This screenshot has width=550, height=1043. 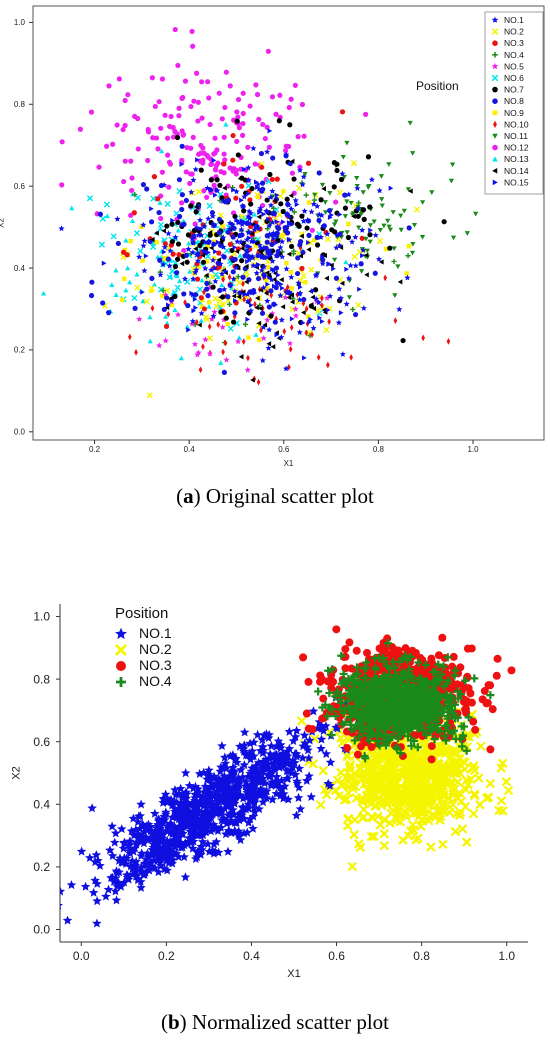 I want to click on x-tick-label: 0.4, so click(x=190, y=449).